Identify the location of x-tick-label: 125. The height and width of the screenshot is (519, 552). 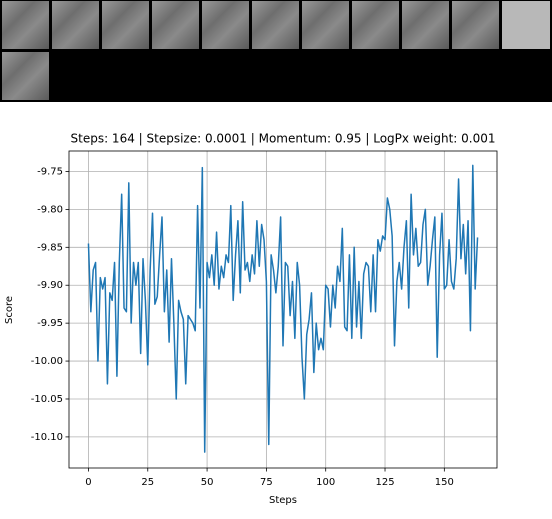
(384, 482).